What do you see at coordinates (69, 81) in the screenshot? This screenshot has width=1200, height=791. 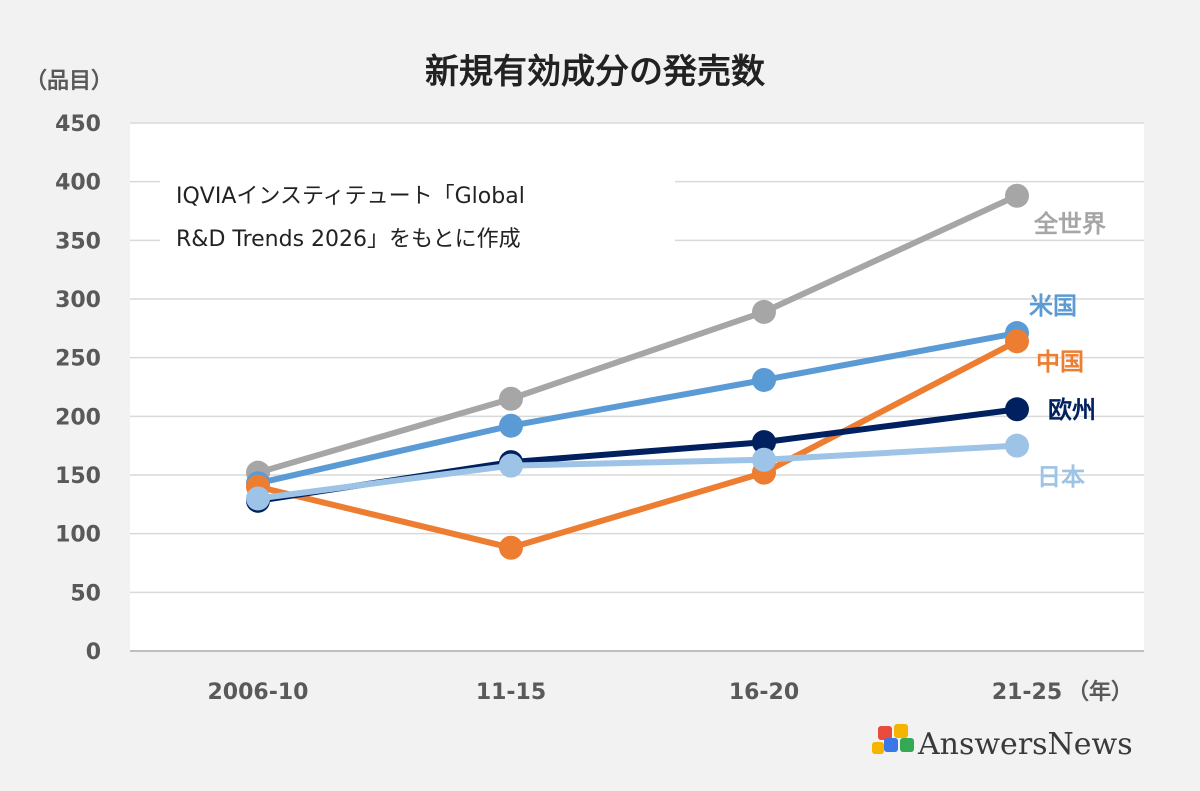 I see `y-axis-unit-label: （品目）` at bounding box center [69, 81].